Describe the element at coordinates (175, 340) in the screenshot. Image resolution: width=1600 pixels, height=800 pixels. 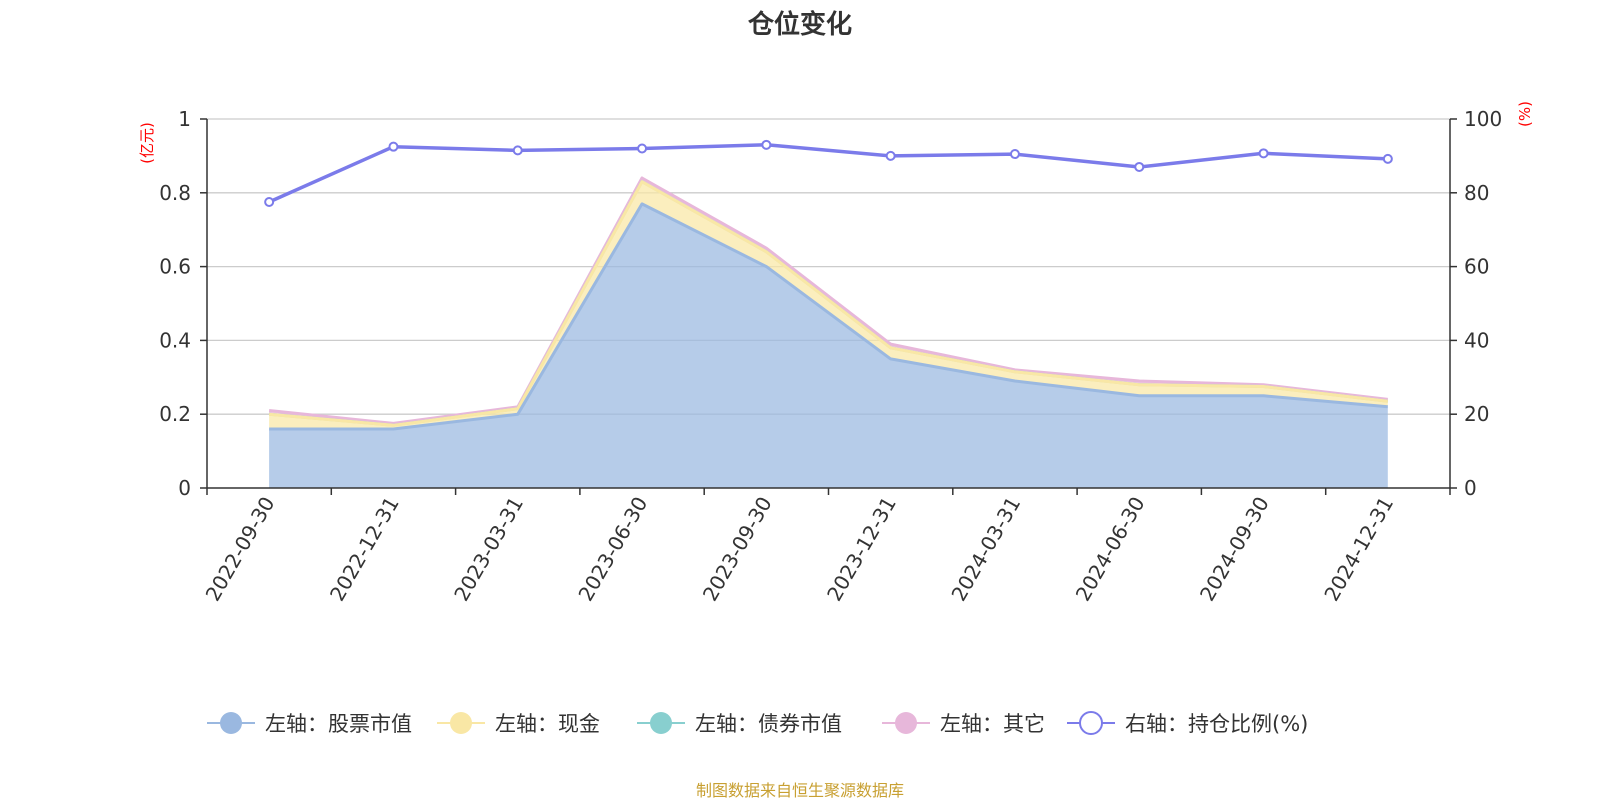
I see `left-tick-label: 0.4` at that location.